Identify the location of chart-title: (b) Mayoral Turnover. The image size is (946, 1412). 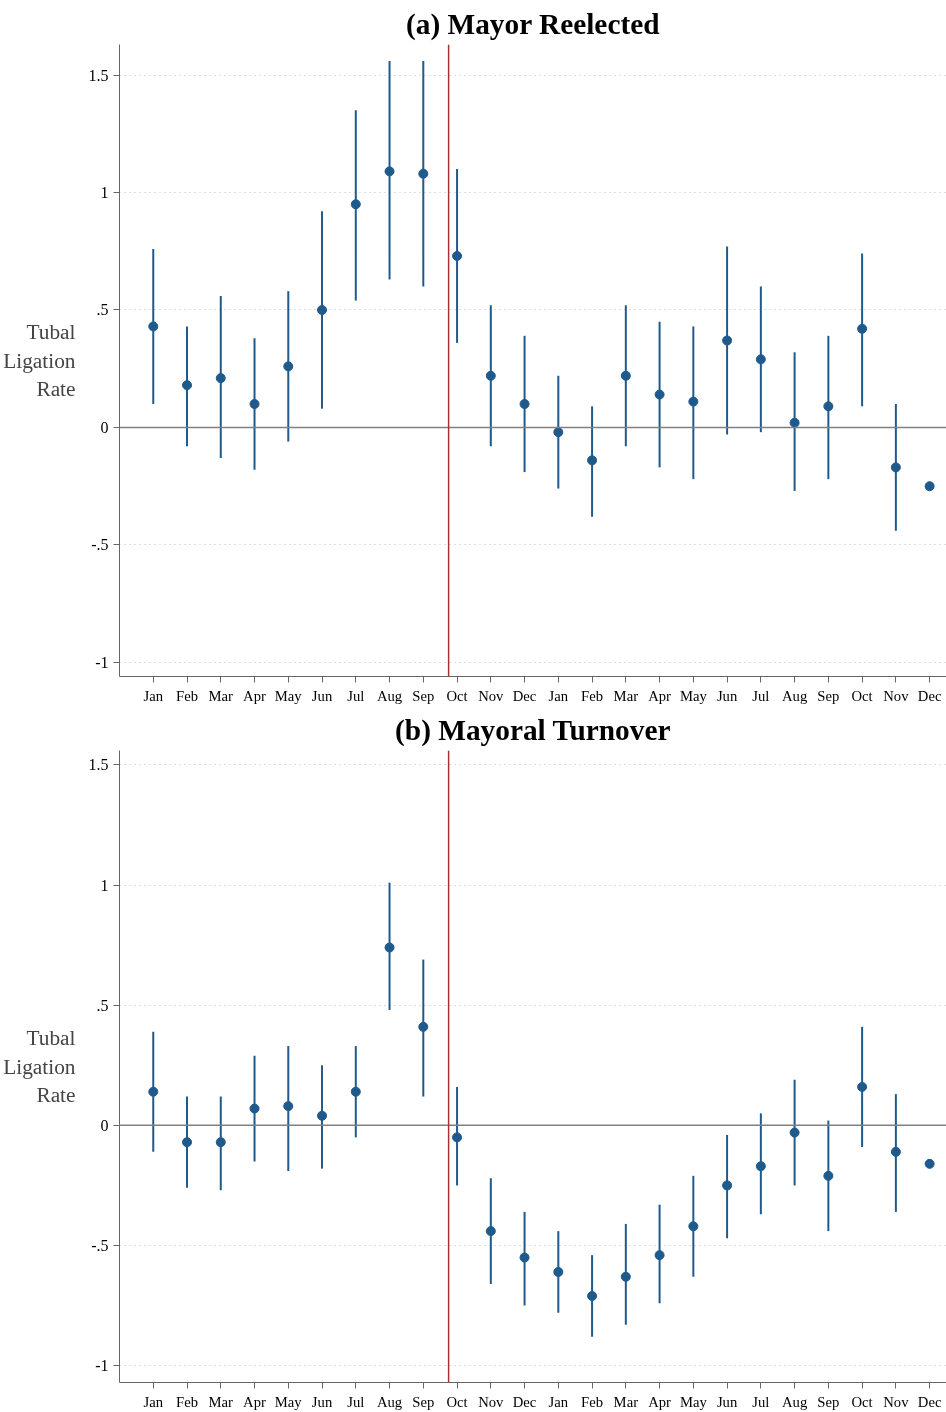
(533, 730).